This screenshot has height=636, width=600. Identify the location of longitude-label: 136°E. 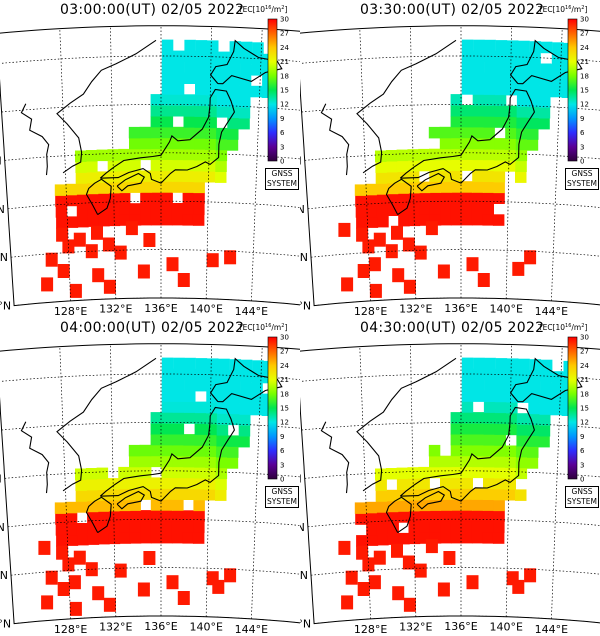
(460, 308).